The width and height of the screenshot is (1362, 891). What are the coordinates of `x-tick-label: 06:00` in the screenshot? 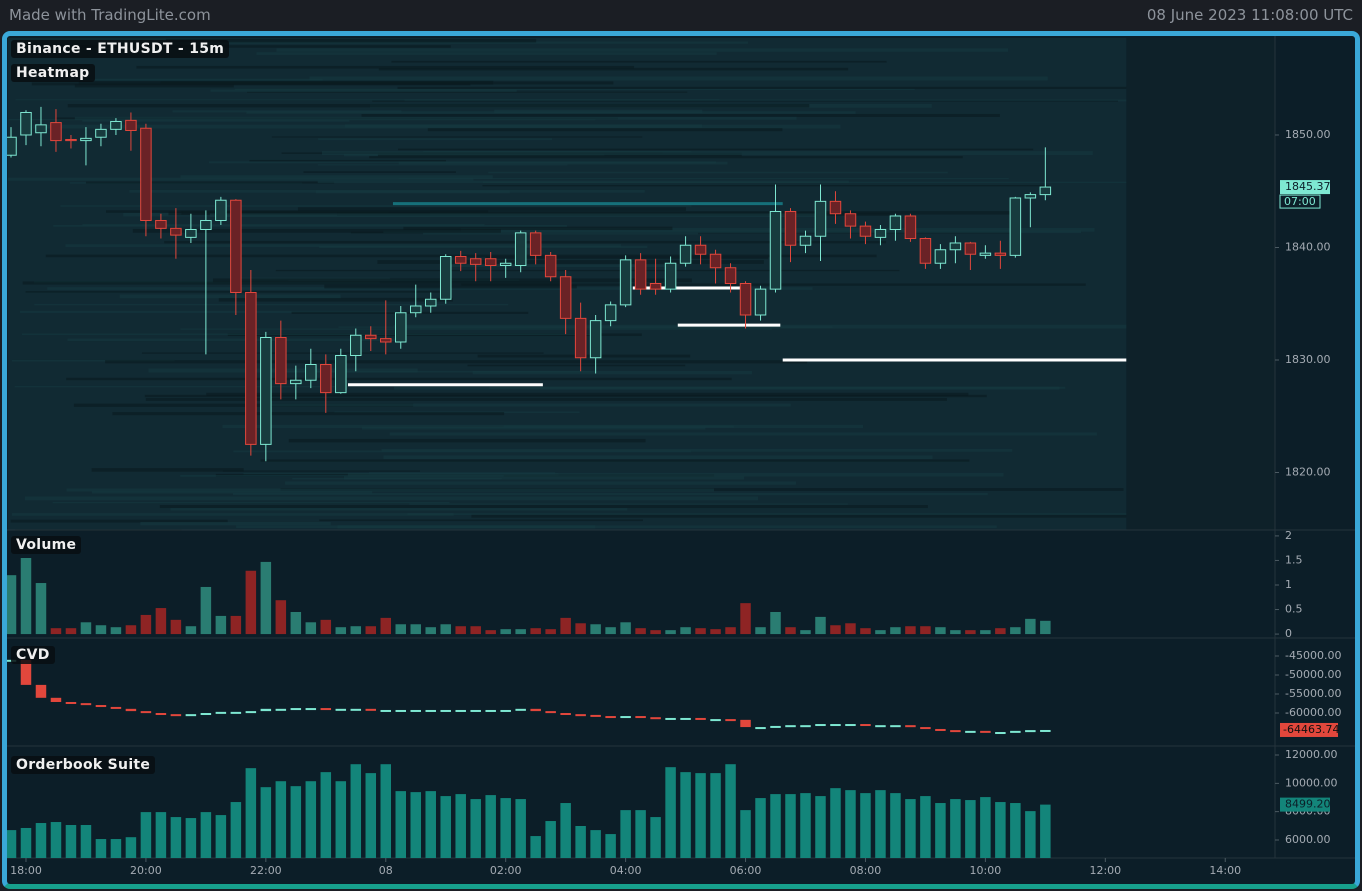 It's located at (746, 870).